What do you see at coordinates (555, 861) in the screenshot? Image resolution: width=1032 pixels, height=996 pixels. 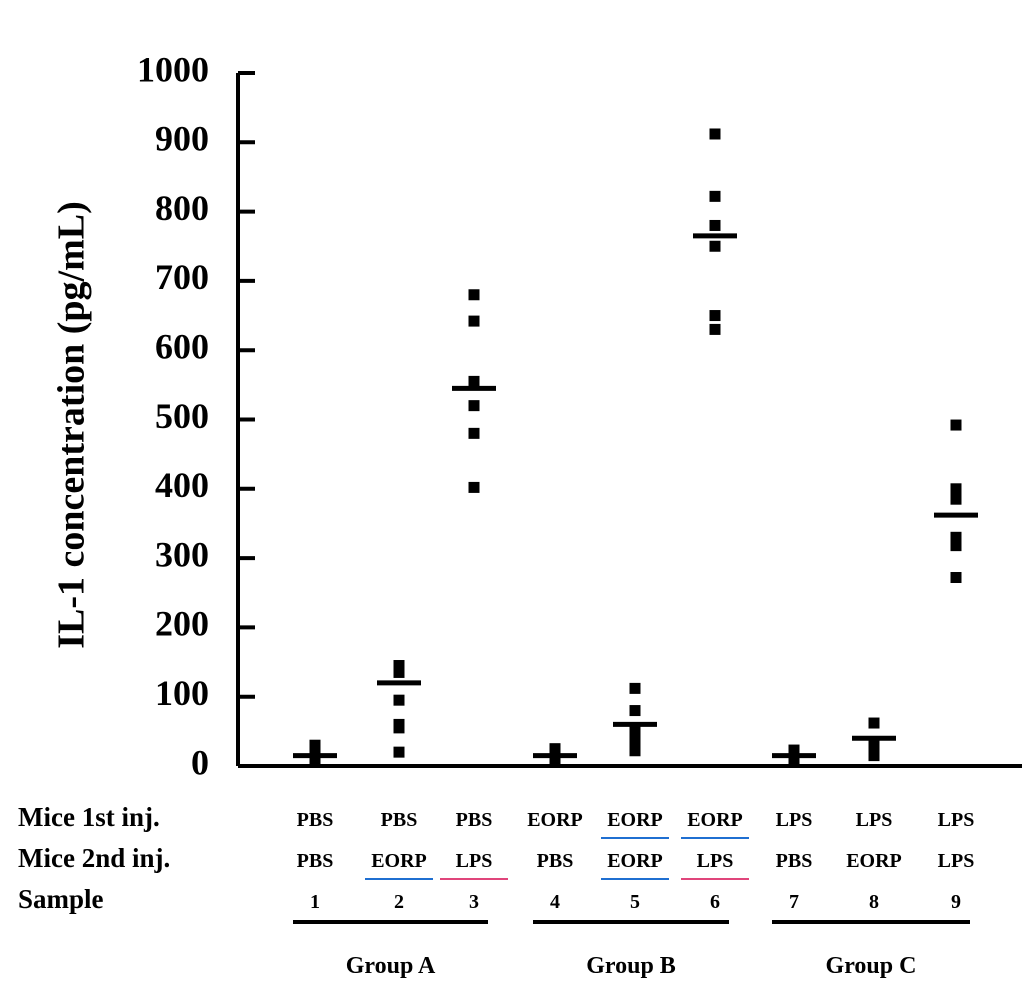 I see `second-injection-4: PBS` at bounding box center [555, 861].